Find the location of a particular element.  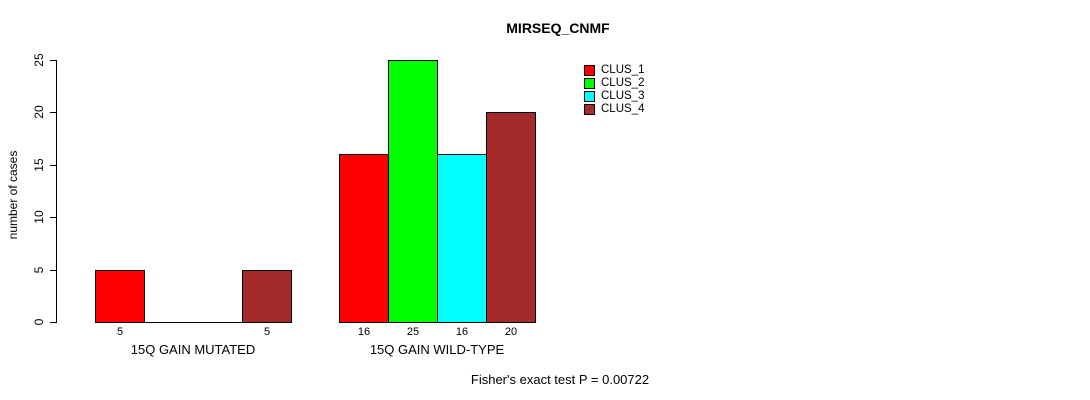

y-axis-label: number of cases is located at coordinates (13, 195).